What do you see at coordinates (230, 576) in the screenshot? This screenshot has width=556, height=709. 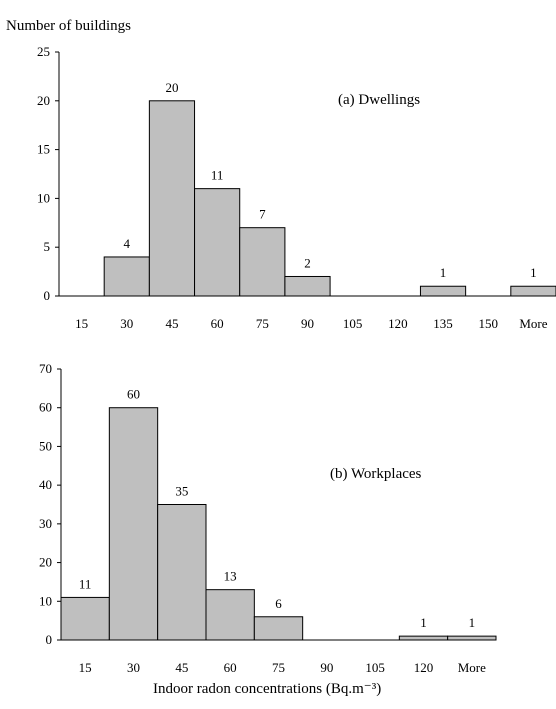 I see `workplaces-data-label: 13` at bounding box center [230, 576].